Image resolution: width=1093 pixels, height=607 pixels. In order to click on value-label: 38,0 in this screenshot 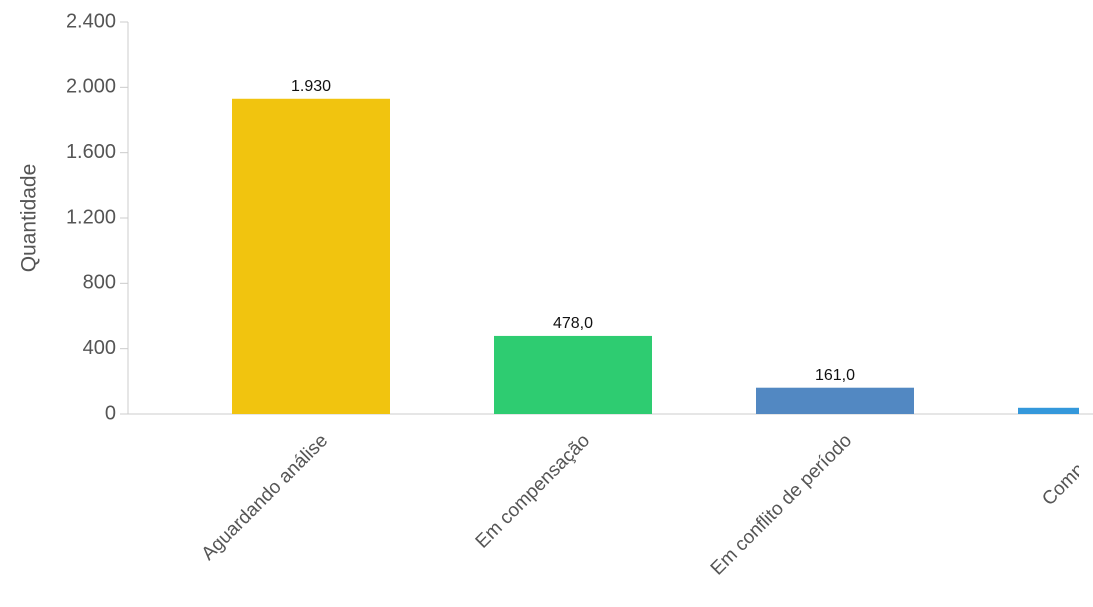, I will do `click(1087, 395)`.